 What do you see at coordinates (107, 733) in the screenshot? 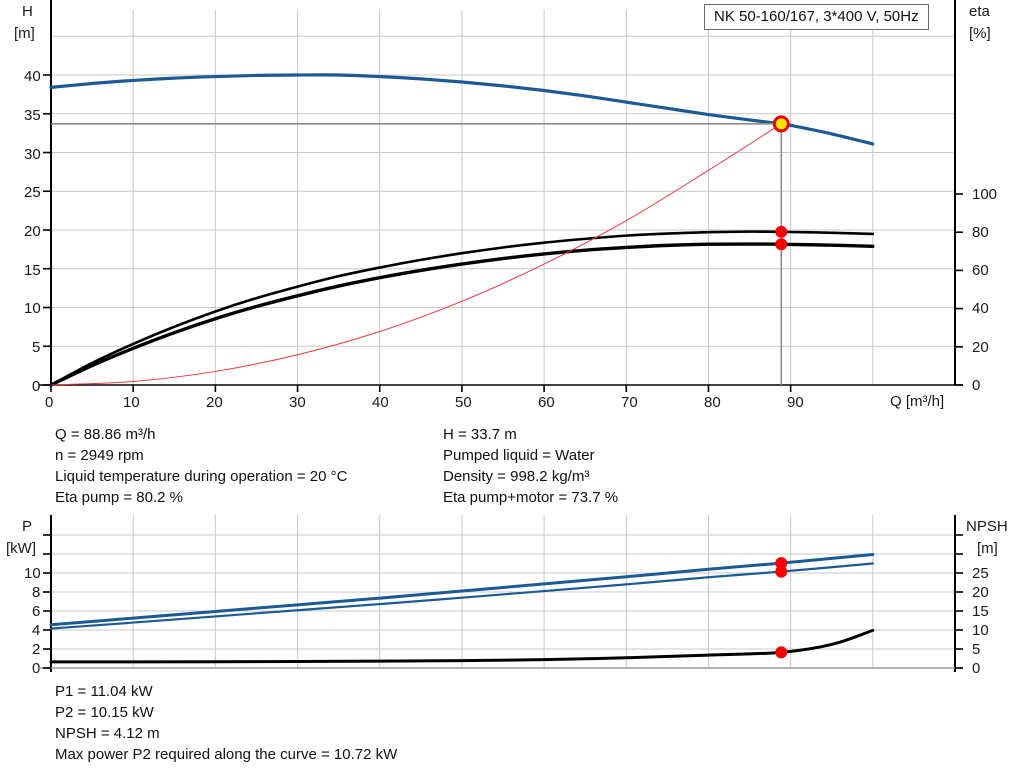
I see `power-info-row: NPSH = 4.12 m` at bounding box center [107, 733].